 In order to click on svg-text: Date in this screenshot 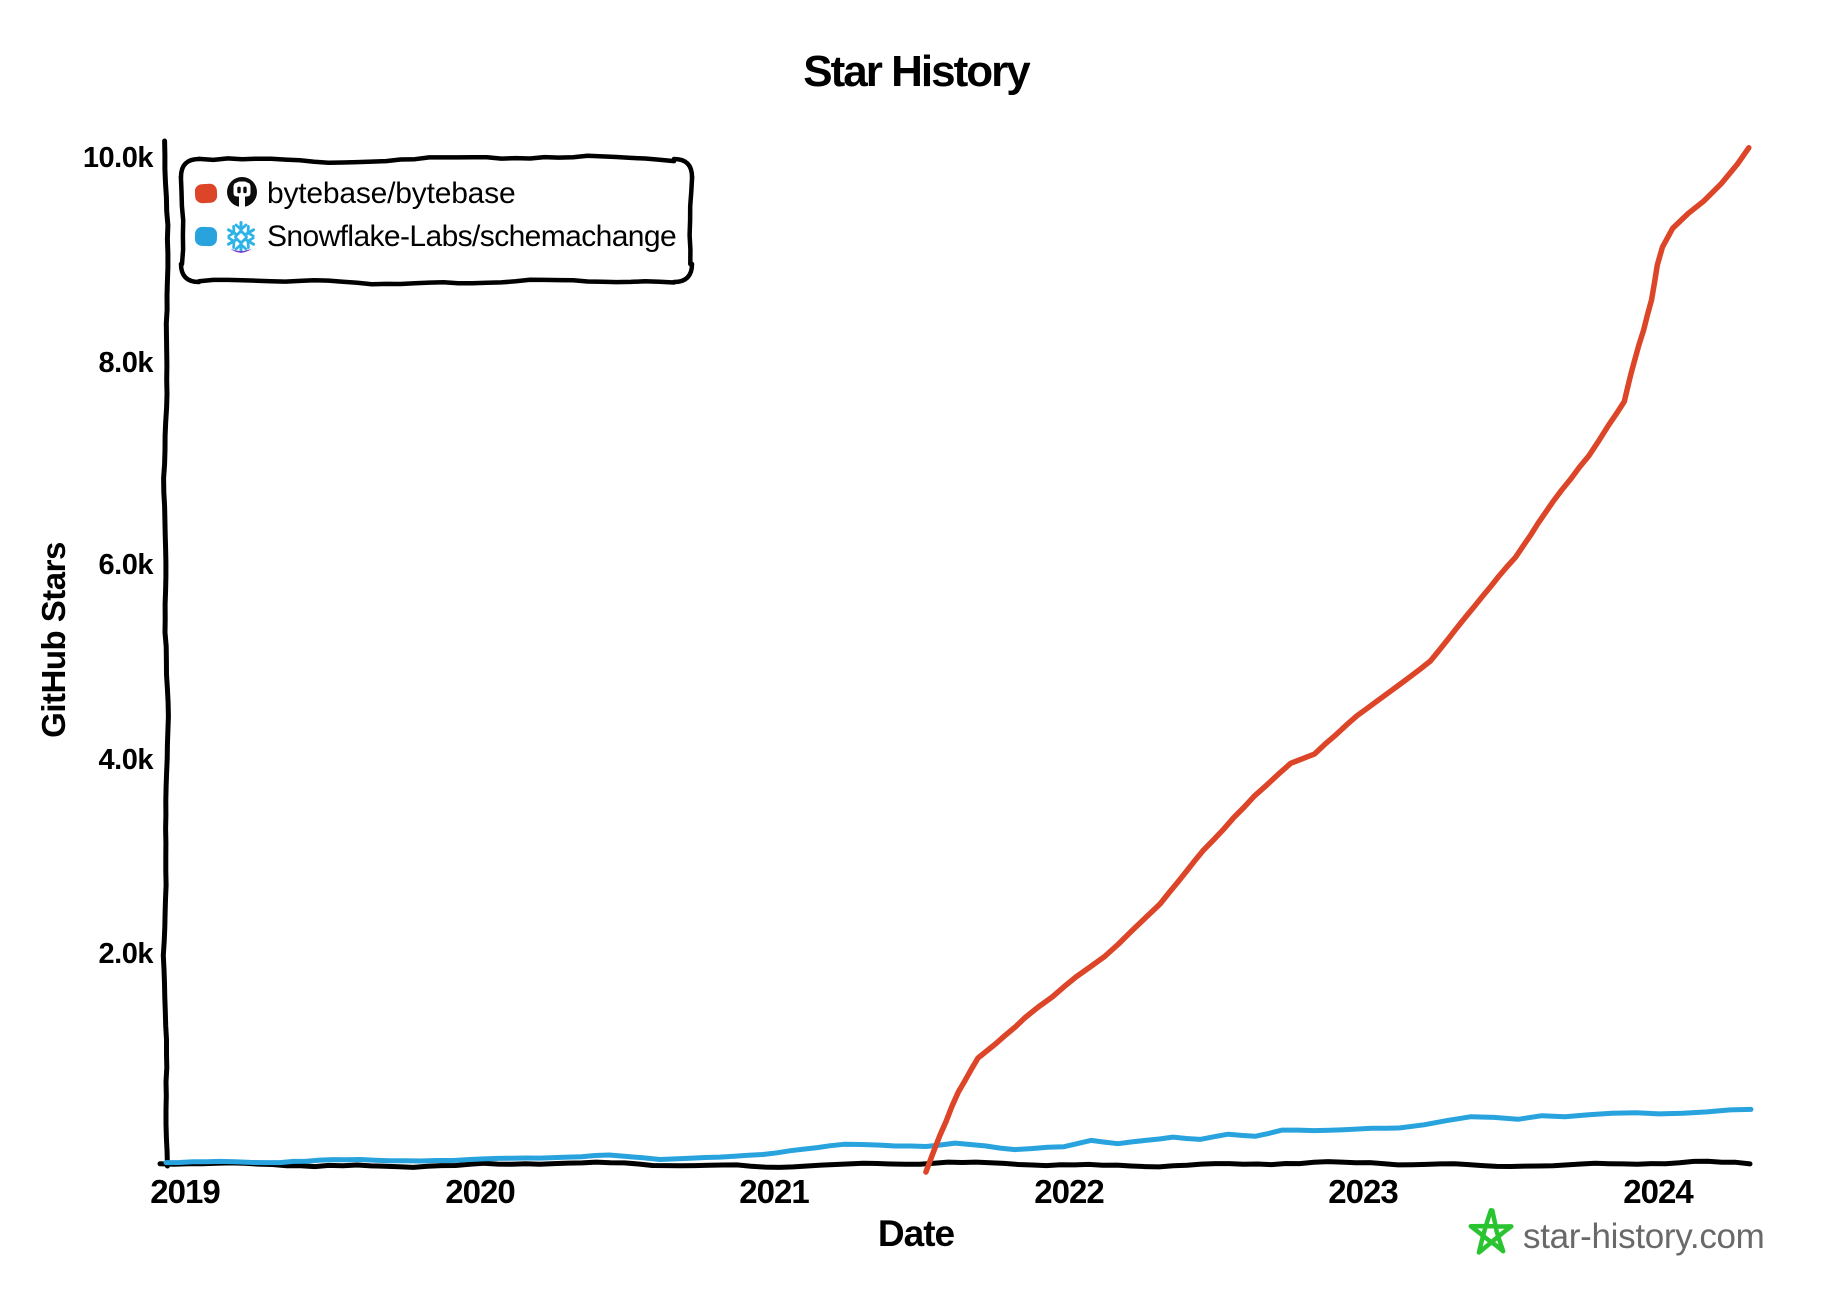, I will do `click(916, 1233)`.